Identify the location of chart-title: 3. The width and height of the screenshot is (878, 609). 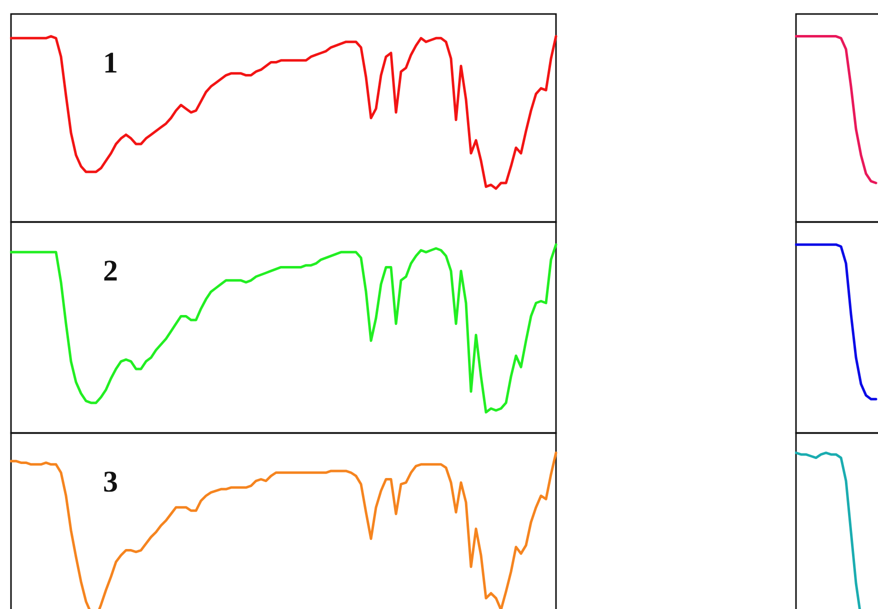
(110, 482).